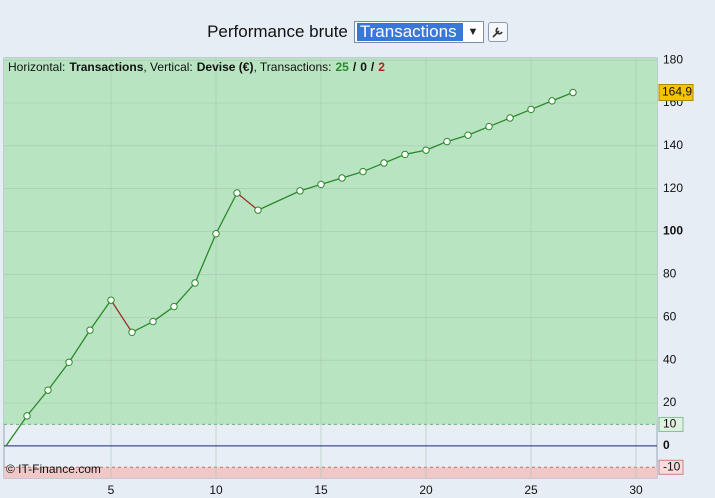 This screenshot has width=715, height=498. I want to click on copyright: © IT-Finance.com, so click(53, 469).